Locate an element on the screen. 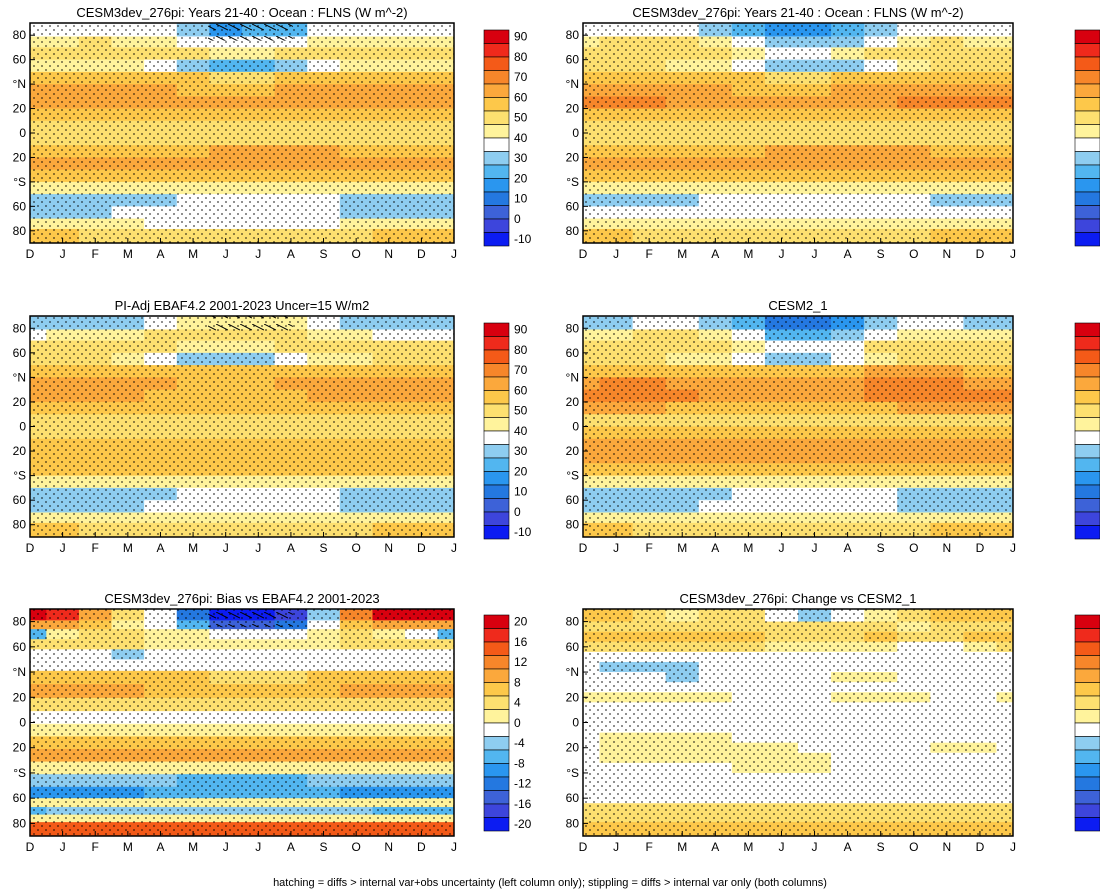  colorbar-label: -4 is located at coordinates (519, 743).